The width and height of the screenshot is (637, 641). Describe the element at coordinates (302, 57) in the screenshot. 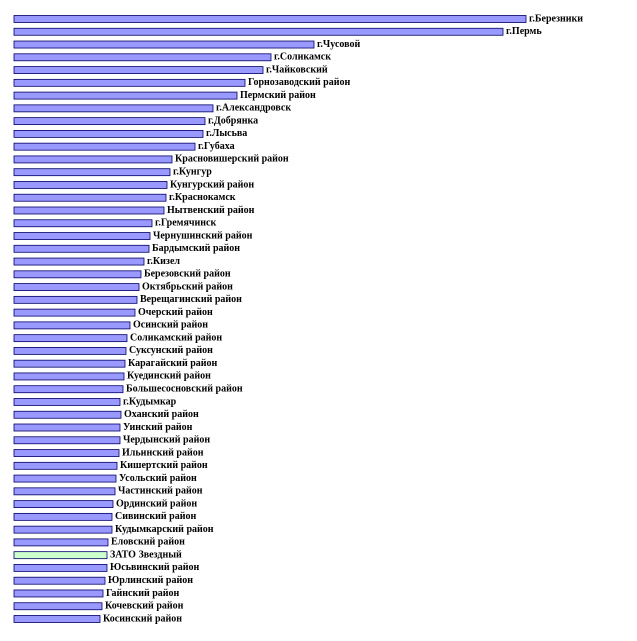

I see `bar-label: г.Соликамск` at that location.